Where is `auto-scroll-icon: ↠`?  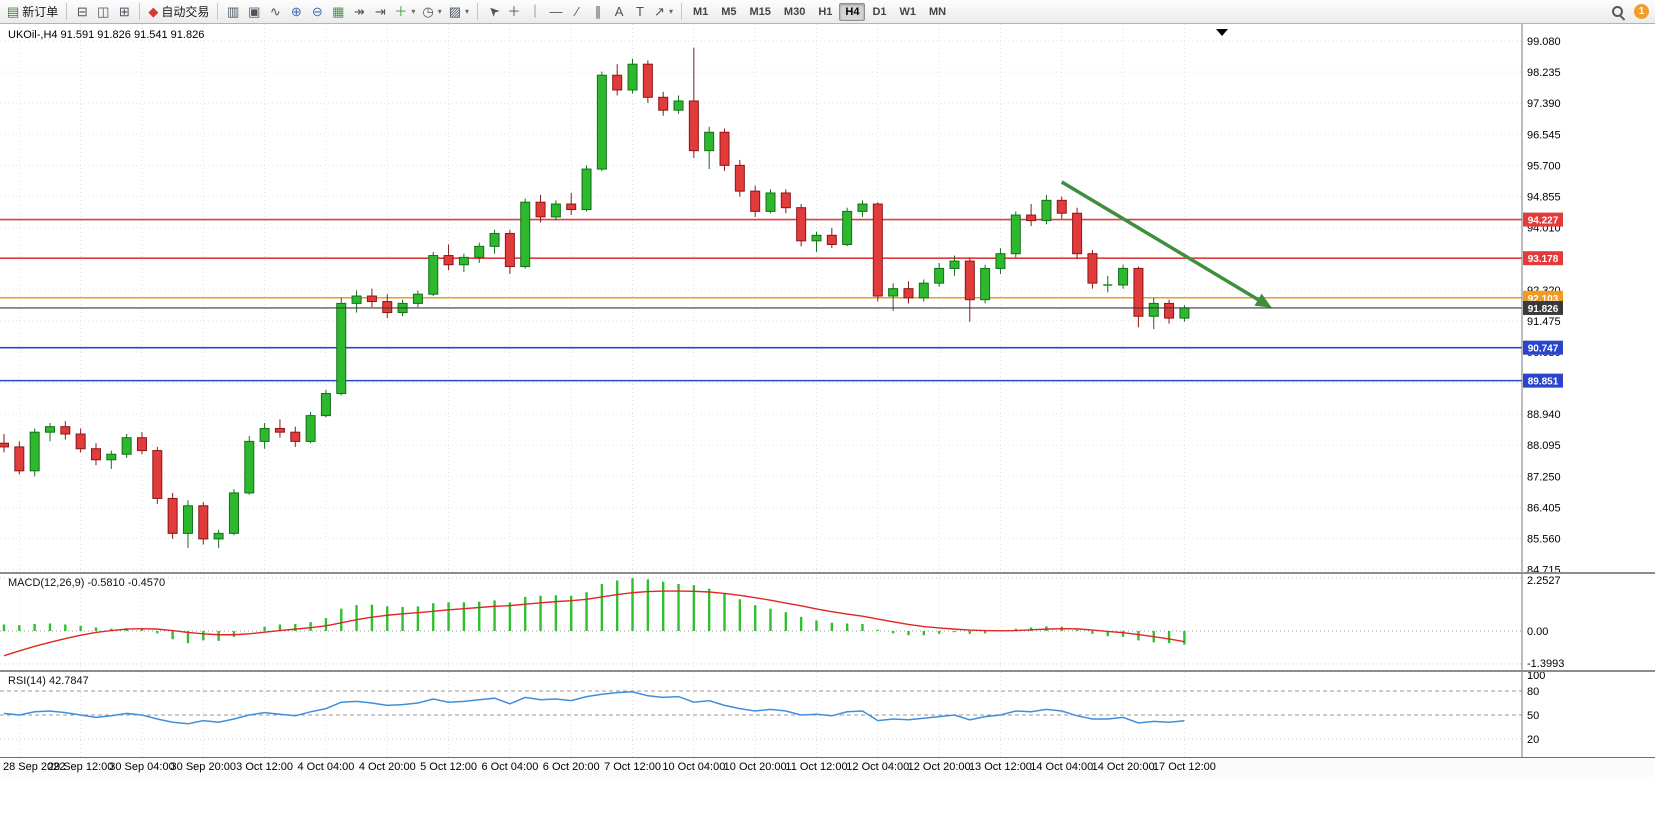 auto-scroll-icon: ↠ is located at coordinates (359, 11).